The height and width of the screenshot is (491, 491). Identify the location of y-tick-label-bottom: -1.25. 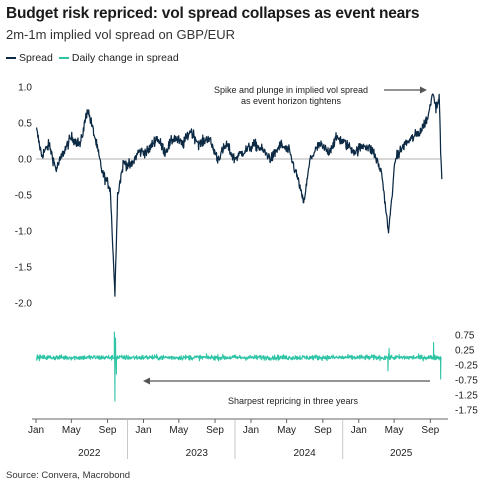
(466, 396).